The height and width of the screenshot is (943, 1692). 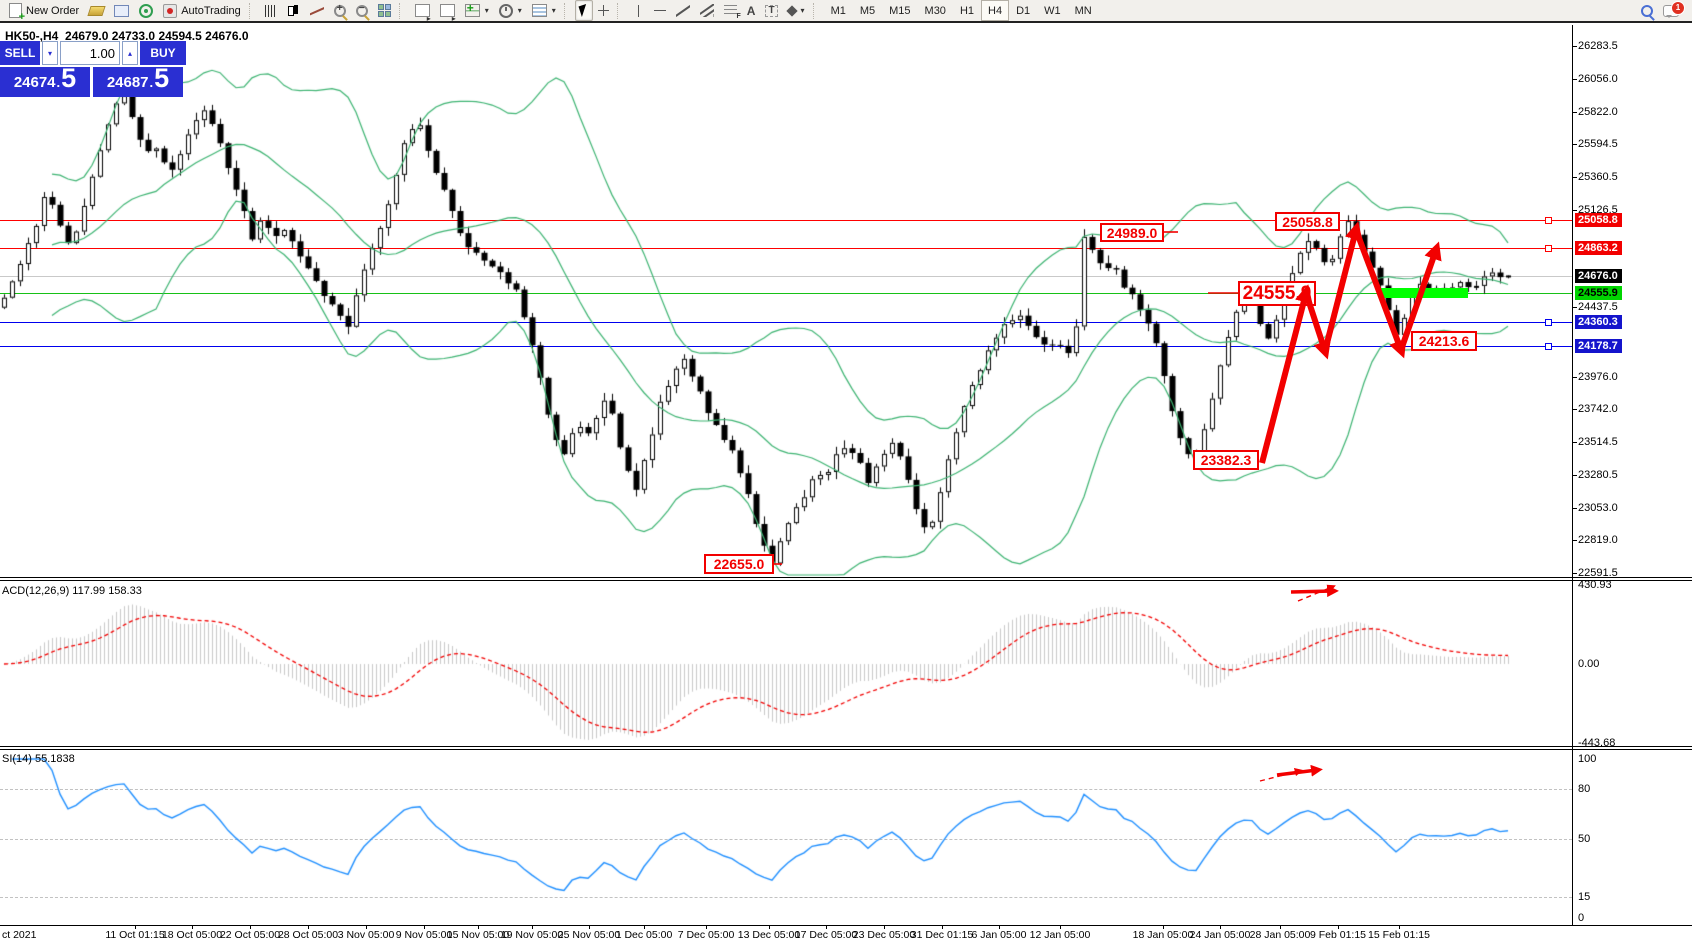 I want to click on sell-button: SELL, so click(x=20, y=53).